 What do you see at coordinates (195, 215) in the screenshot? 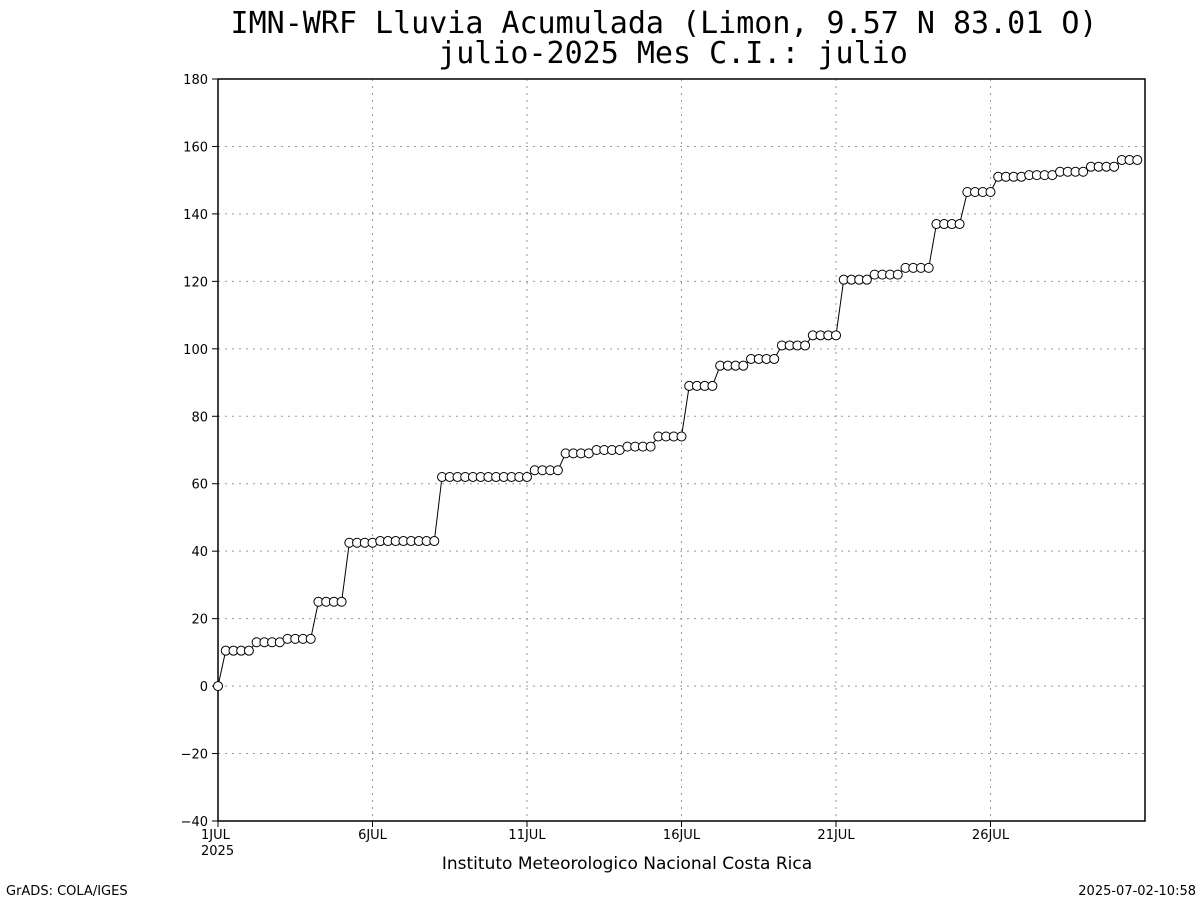
I see `y-tick-label: 140` at bounding box center [195, 215].